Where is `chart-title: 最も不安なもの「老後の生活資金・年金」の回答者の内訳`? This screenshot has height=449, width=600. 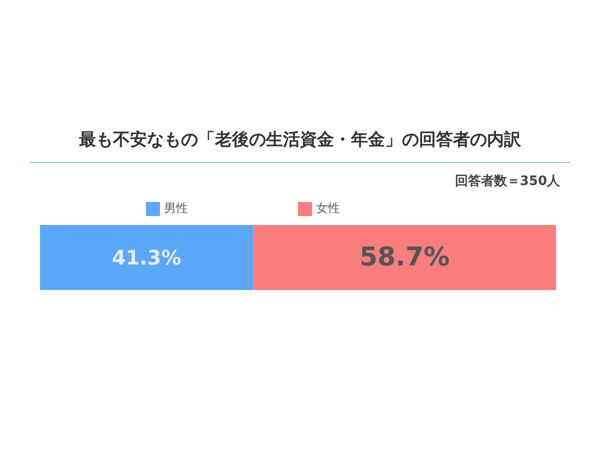
chart-title: 最も不安なもの「老後の生活資金・年金」の回答者の内訳 is located at coordinates (300, 140).